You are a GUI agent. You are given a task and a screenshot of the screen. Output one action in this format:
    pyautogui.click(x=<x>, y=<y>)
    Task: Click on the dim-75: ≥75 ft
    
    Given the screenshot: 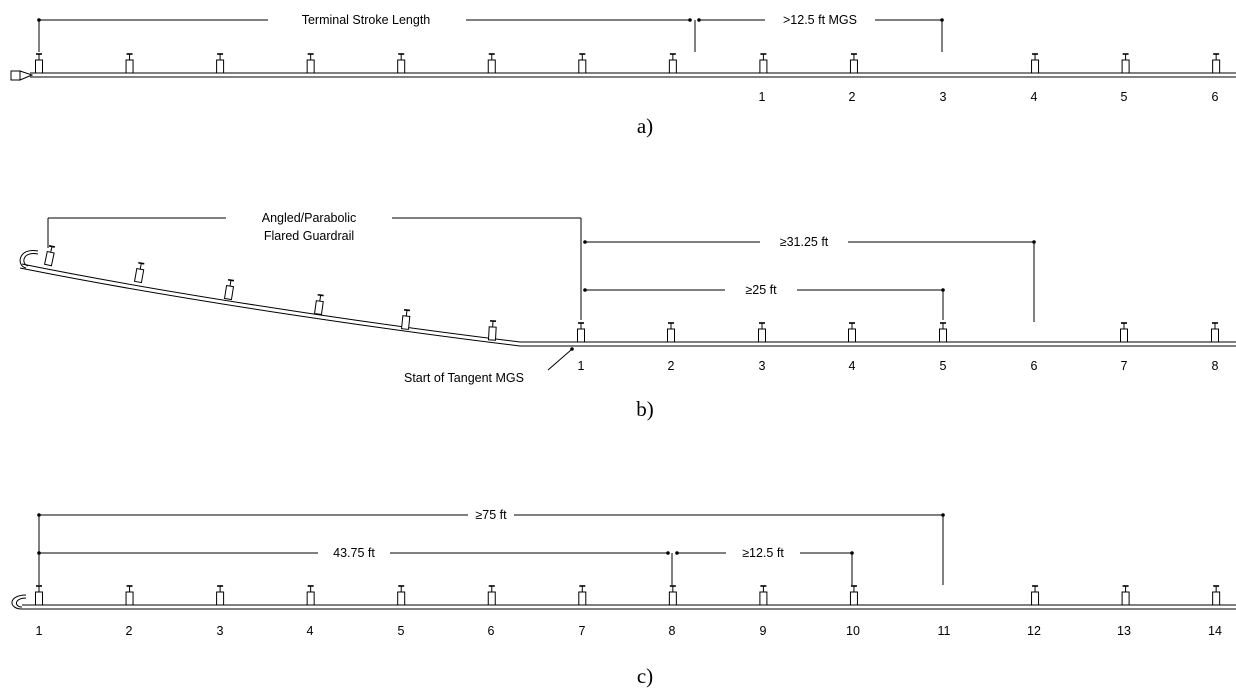 What is the action you would take?
    pyautogui.click(x=491, y=546)
    